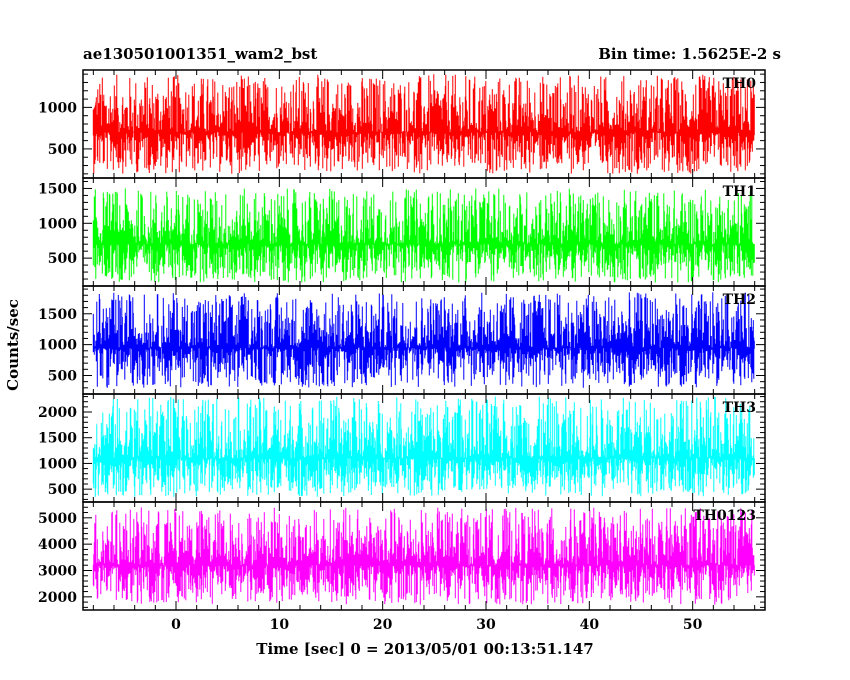  Describe the element at coordinates (57, 545) in the screenshot. I see `y-tick-label: 4000` at that location.